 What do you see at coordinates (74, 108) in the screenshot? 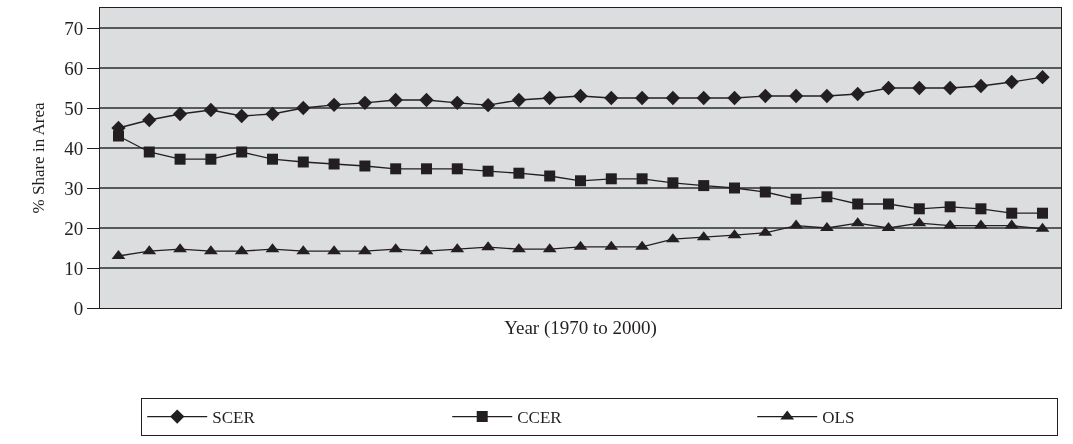
I see `y-tick-label: 50` at bounding box center [74, 108].